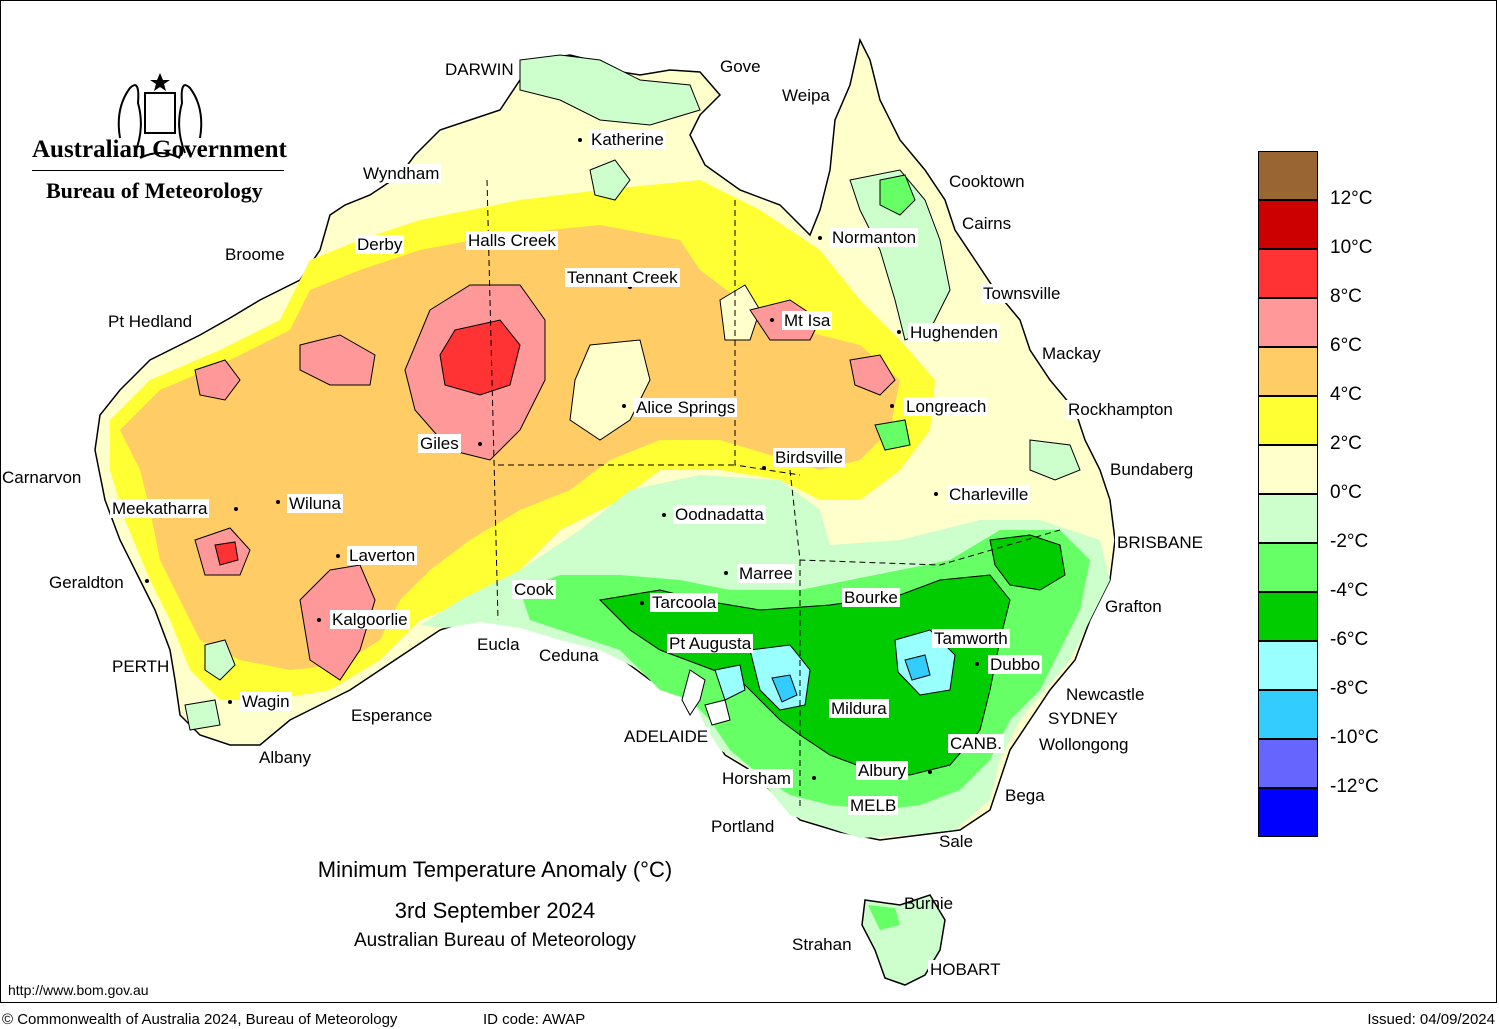 This screenshot has height=1029, width=1499. Describe the element at coordinates (401, 173) in the screenshot. I see `label-wyndham: Wyndham` at that location.